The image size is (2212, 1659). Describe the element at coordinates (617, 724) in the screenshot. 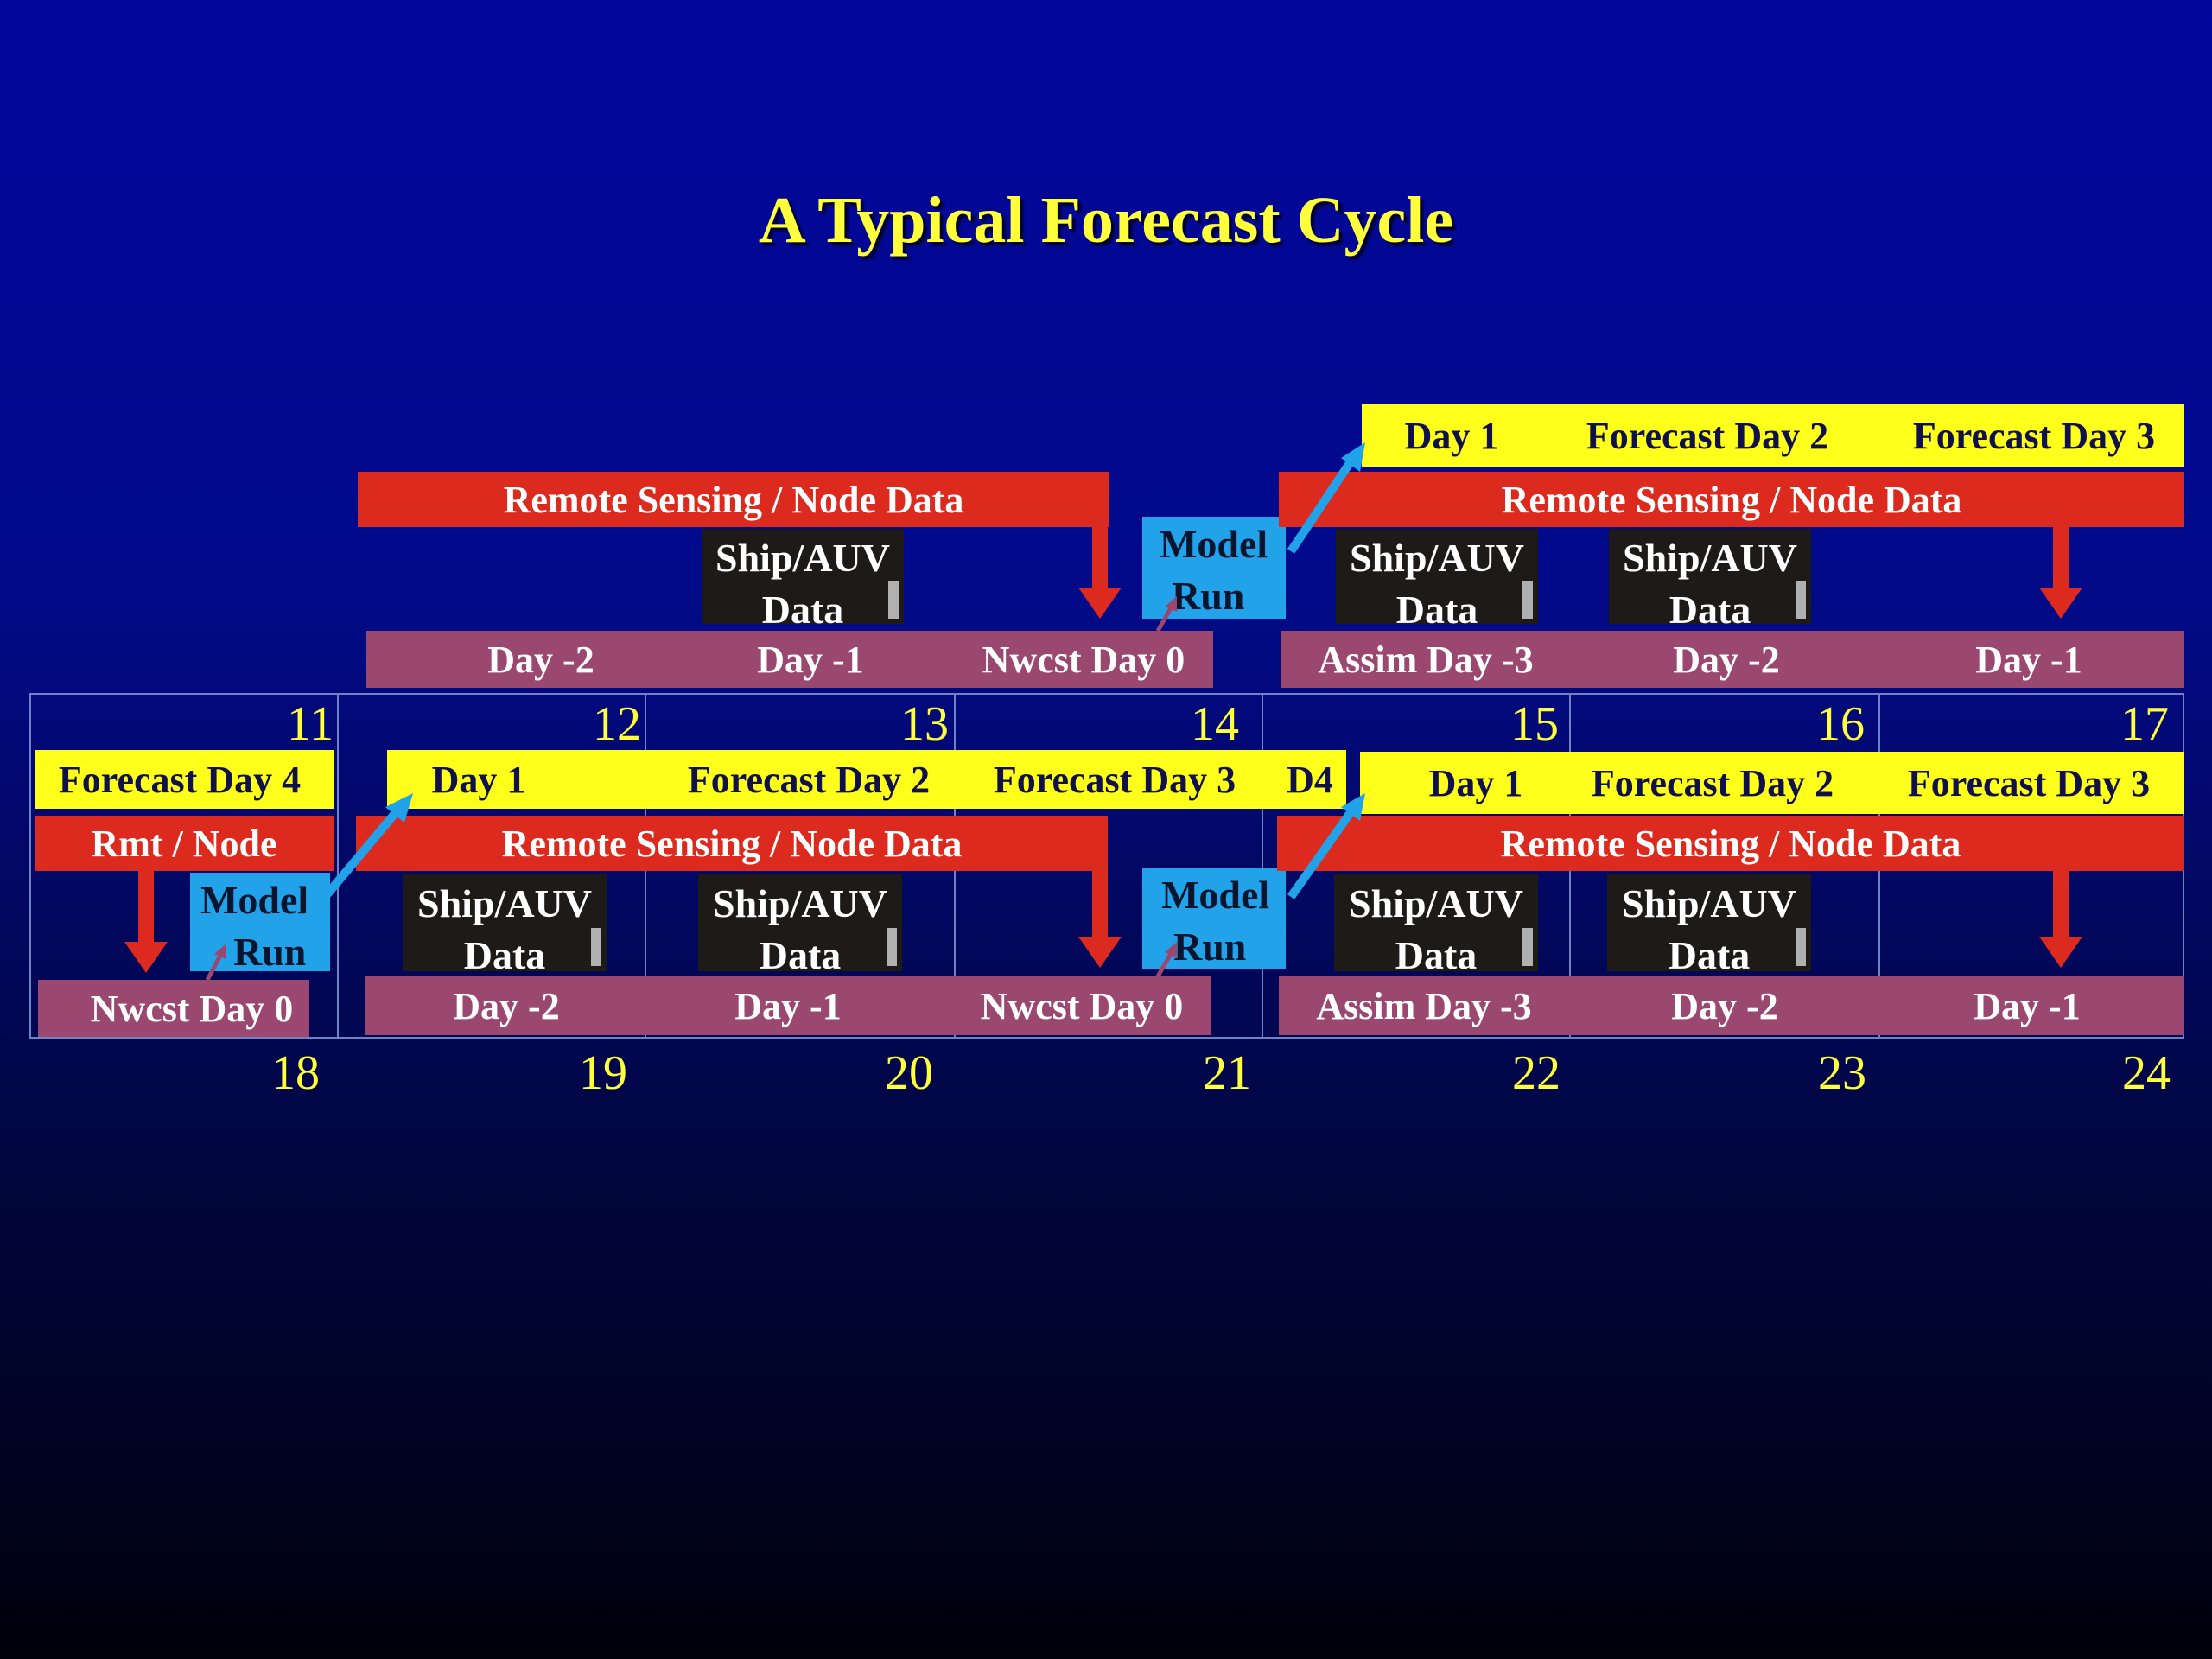

I see `date-12: 12` at that location.